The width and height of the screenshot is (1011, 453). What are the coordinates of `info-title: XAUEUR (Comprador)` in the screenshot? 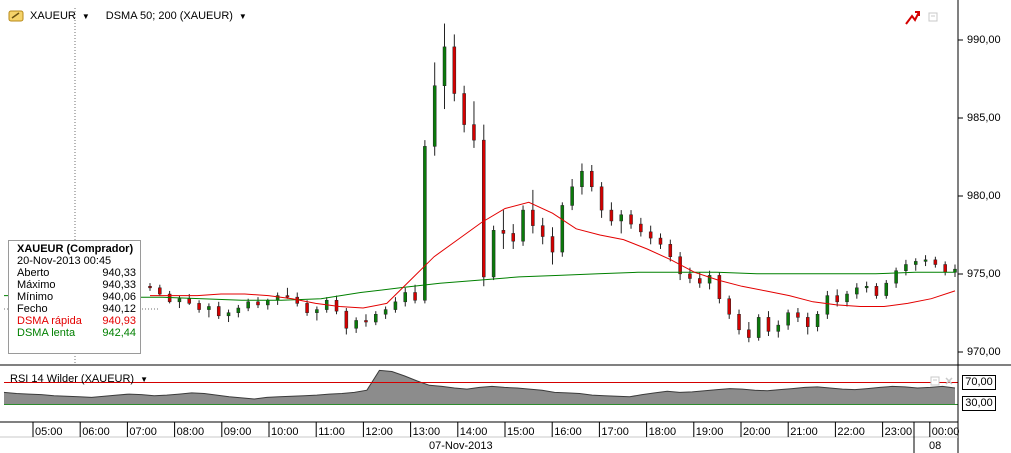 It's located at (75, 249).